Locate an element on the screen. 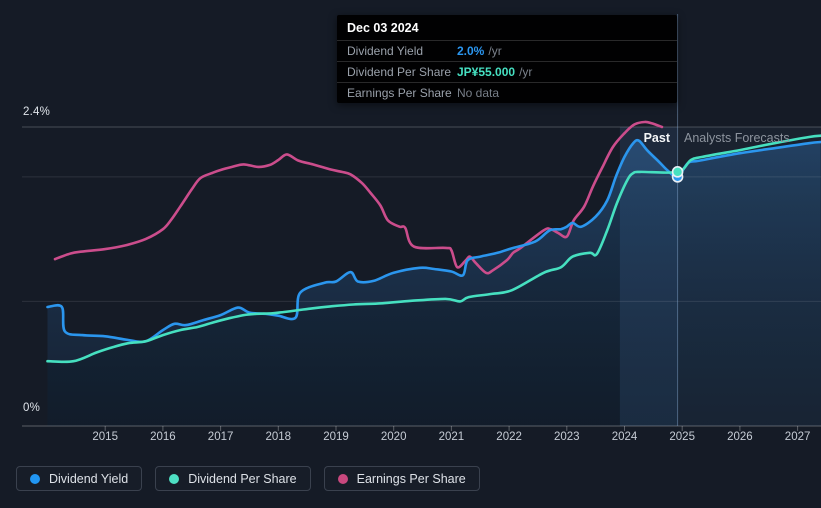  x-axis-year-label: 2026 is located at coordinates (740, 437).